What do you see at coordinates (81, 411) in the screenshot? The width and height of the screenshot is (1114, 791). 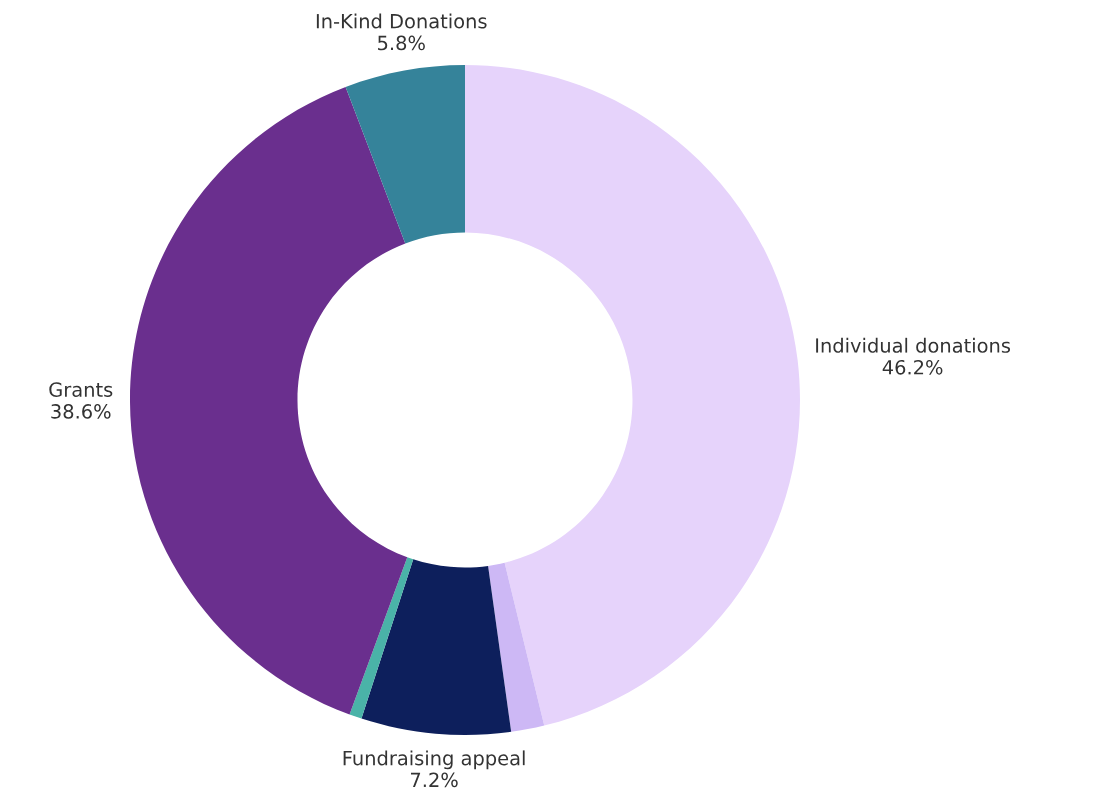 I see `data-label: 38.6%` at bounding box center [81, 411].